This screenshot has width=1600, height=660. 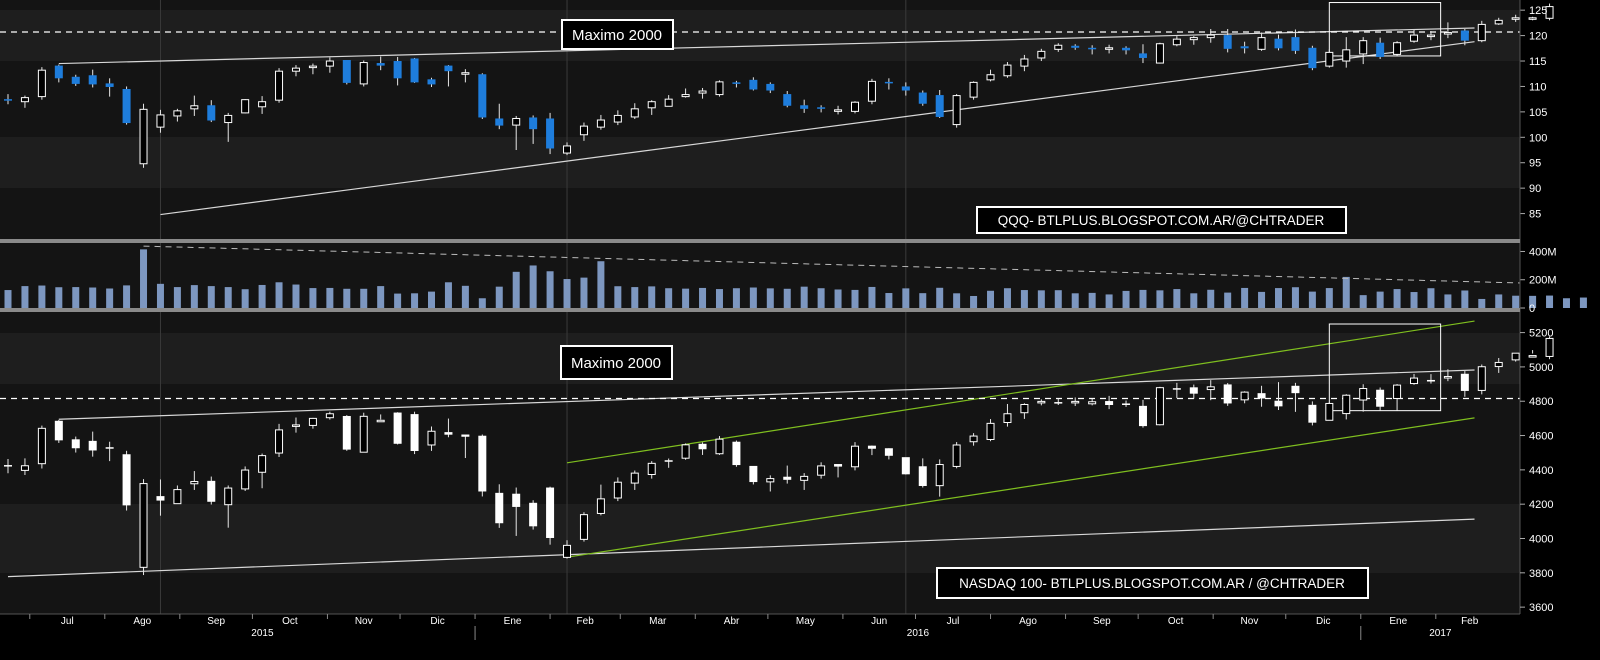 What do you see at coordinates (216, 621) in the screenshot?
I see `x-month-label: Sep` at bounding box center [216, 621].